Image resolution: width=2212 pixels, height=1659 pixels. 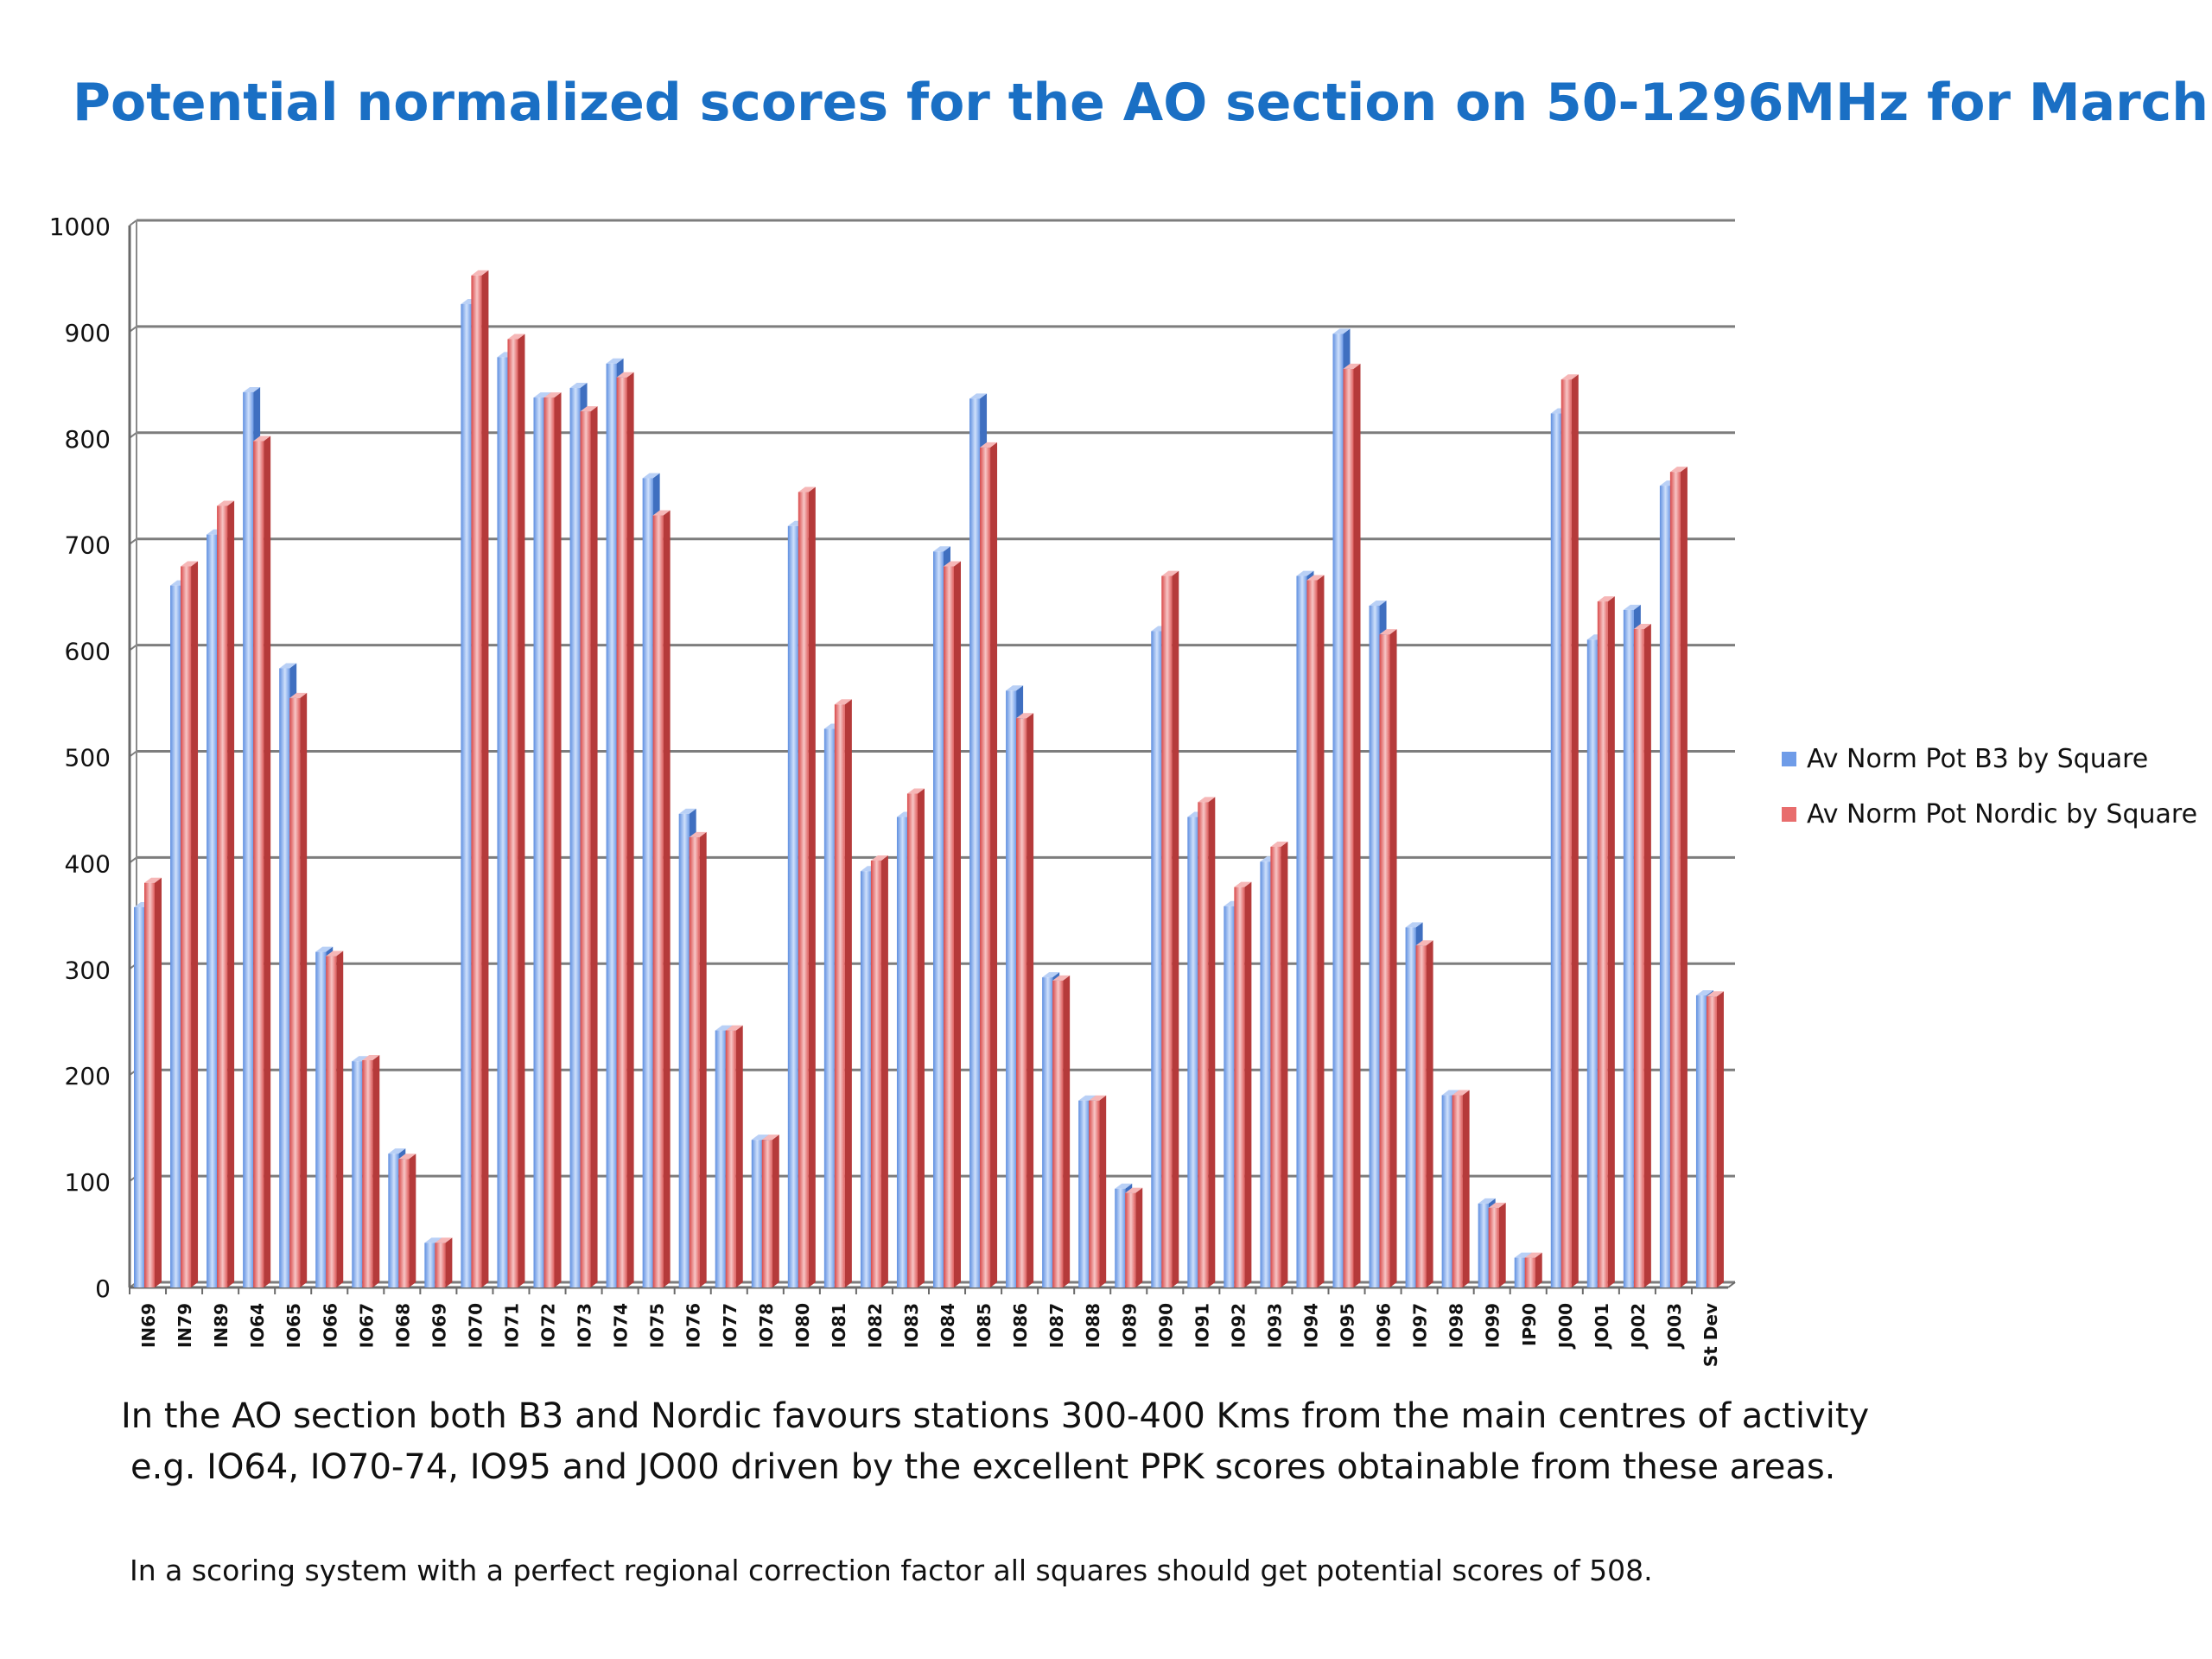 I want to click on x-tick-label: IO91, so click(x=1202, y=1325).